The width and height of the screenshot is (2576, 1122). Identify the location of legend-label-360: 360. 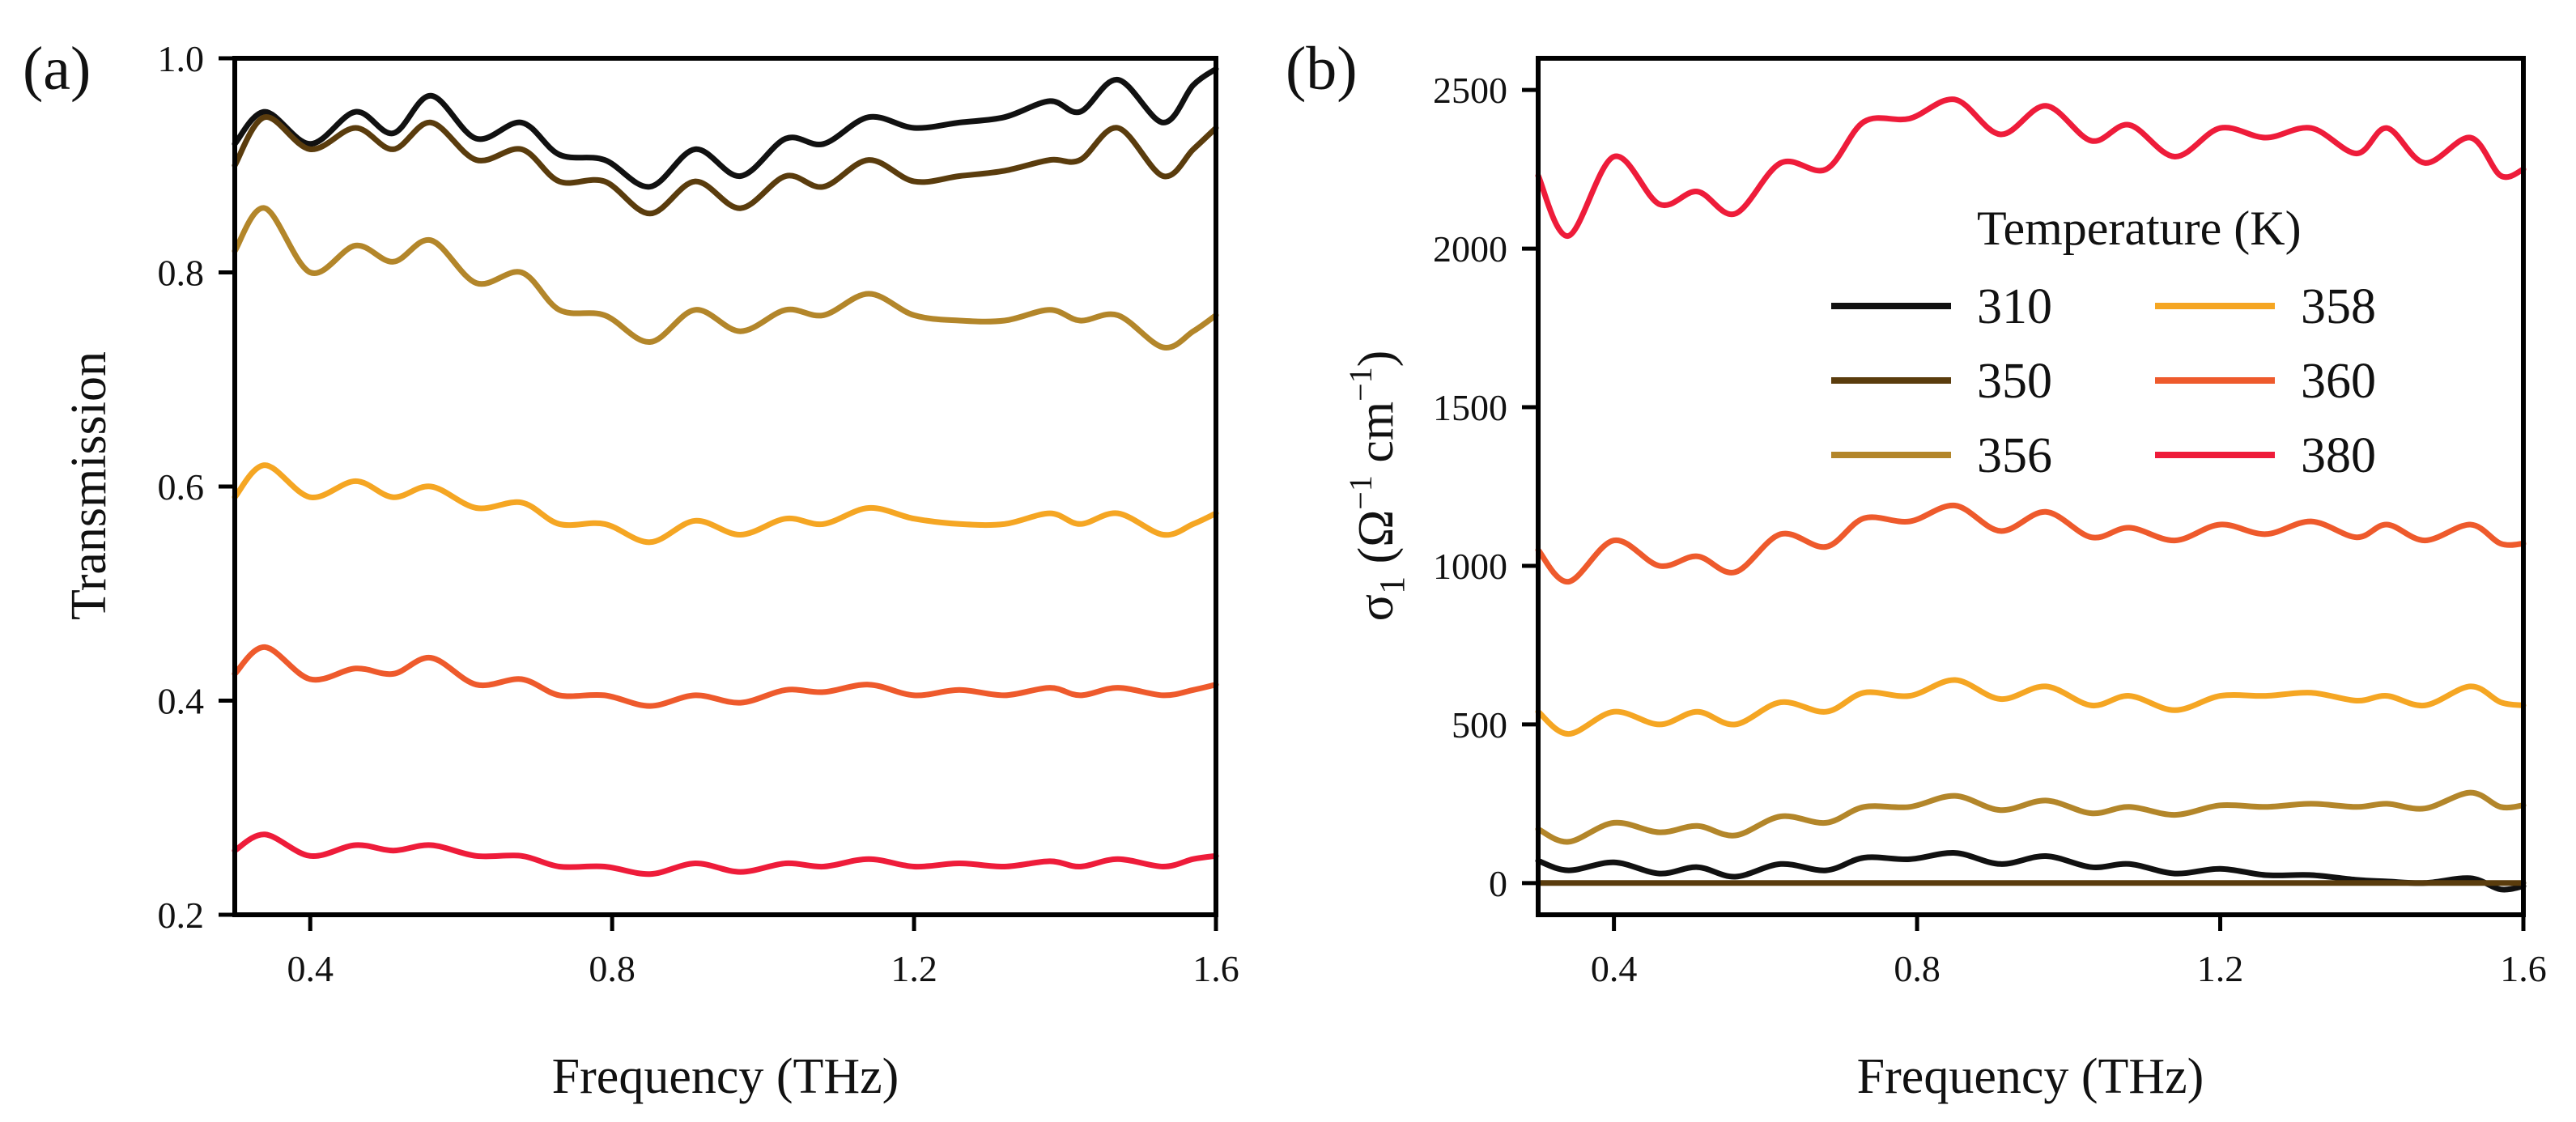
(2338, 382).